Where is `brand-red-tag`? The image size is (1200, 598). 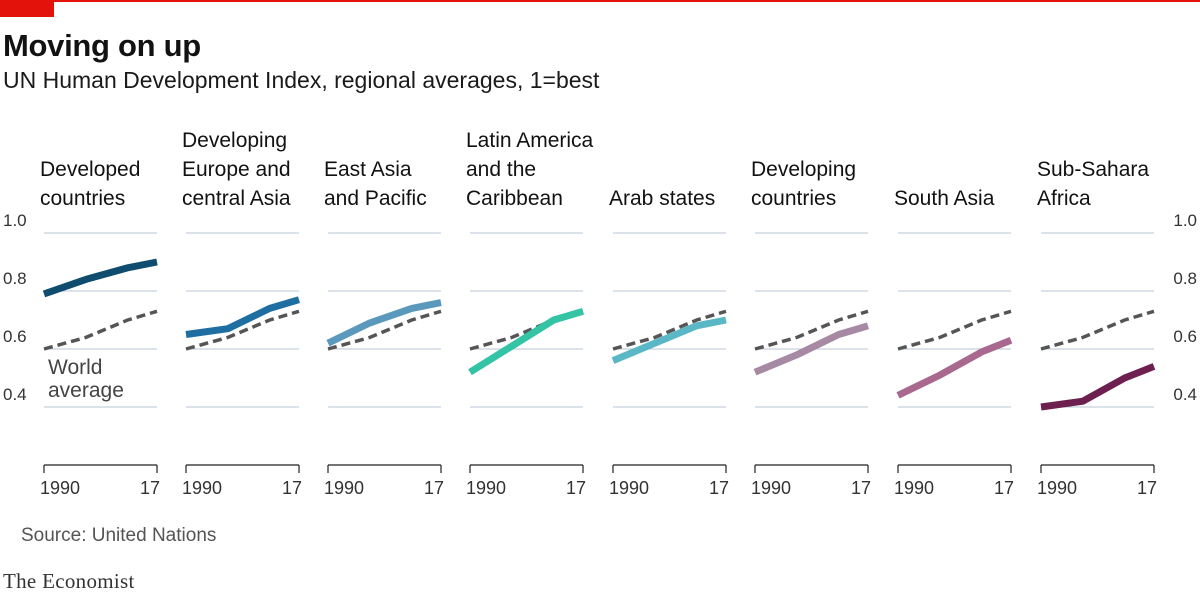
brand-red-tag is located at coordinates (27, 8).